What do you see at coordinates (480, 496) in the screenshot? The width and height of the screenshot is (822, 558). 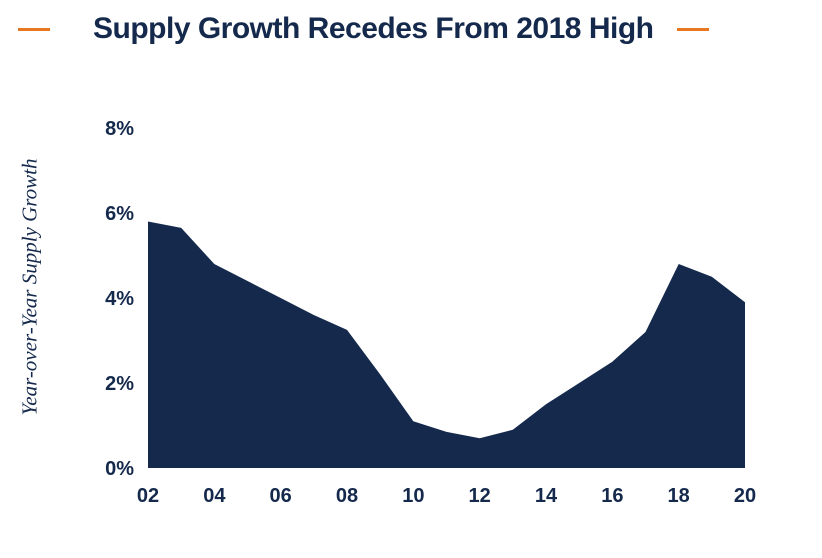 I see `x-tick-label-12: 12` at bounding box center [480, 496].